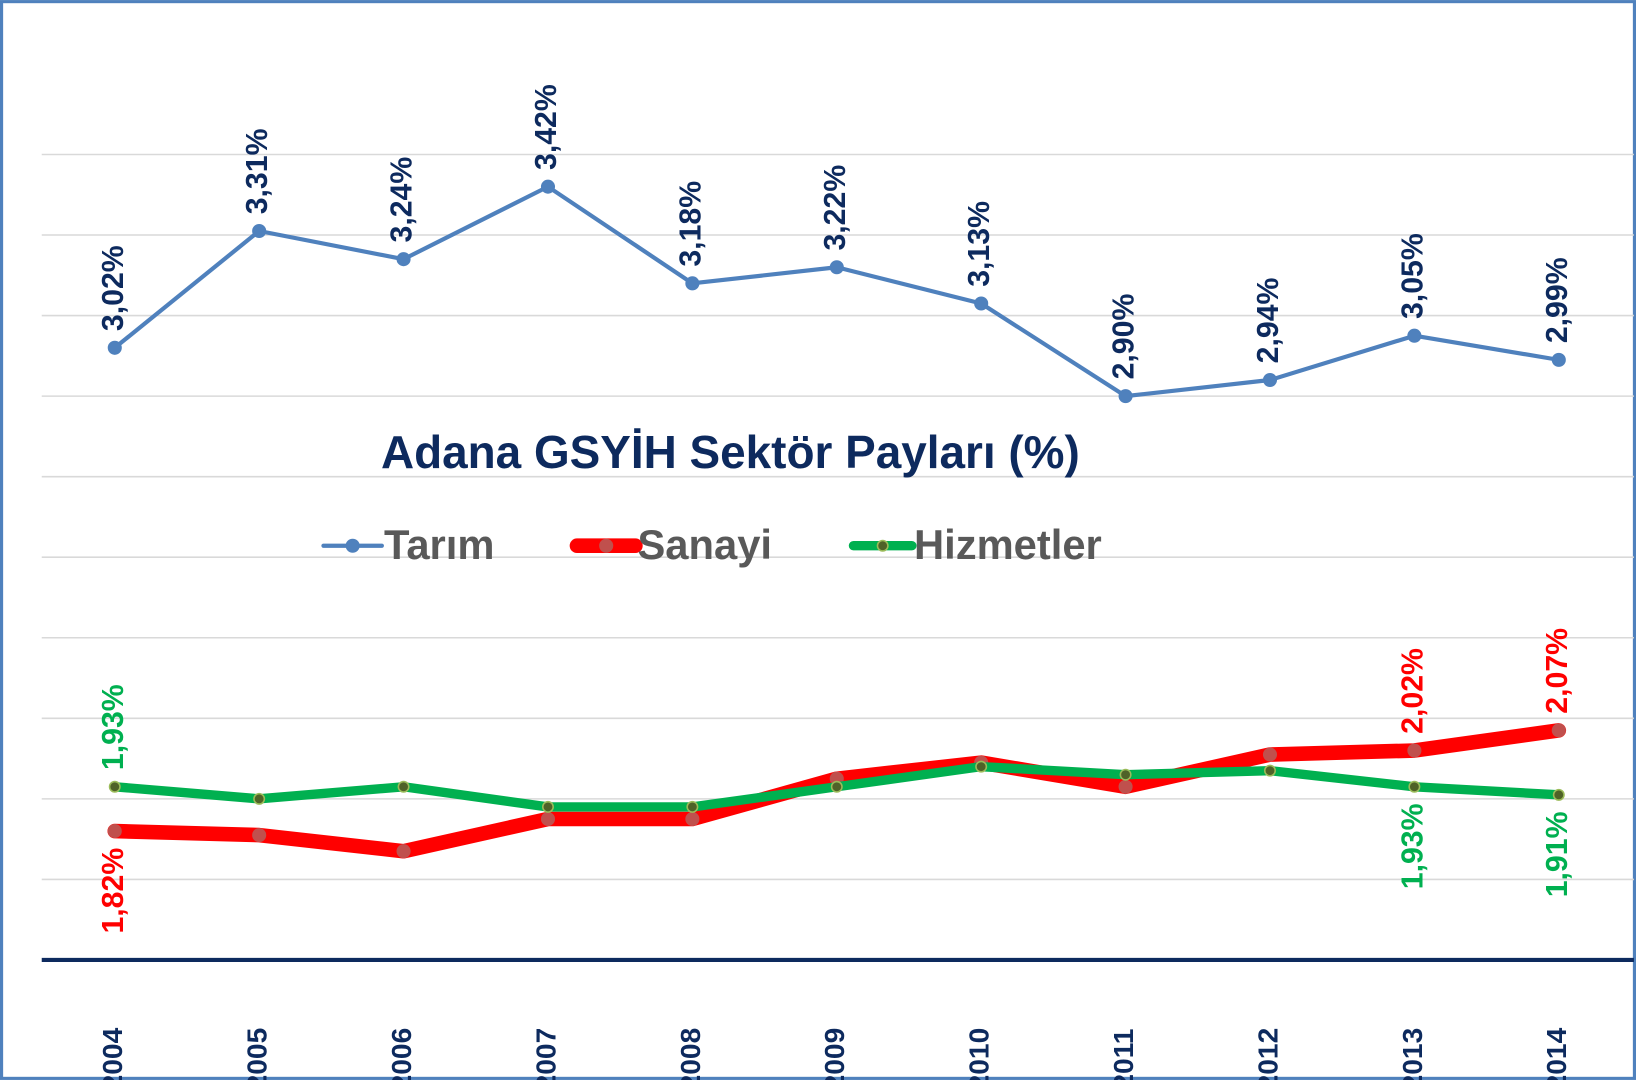  I want to click on data-label: 2,02%, so click(1412, 691).